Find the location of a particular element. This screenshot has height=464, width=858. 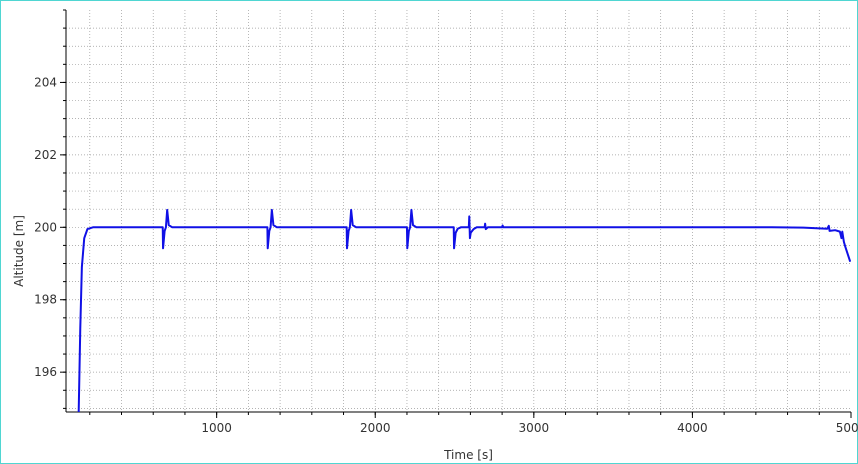

y-tick-label: 202 is located at coordinates (45, 155).